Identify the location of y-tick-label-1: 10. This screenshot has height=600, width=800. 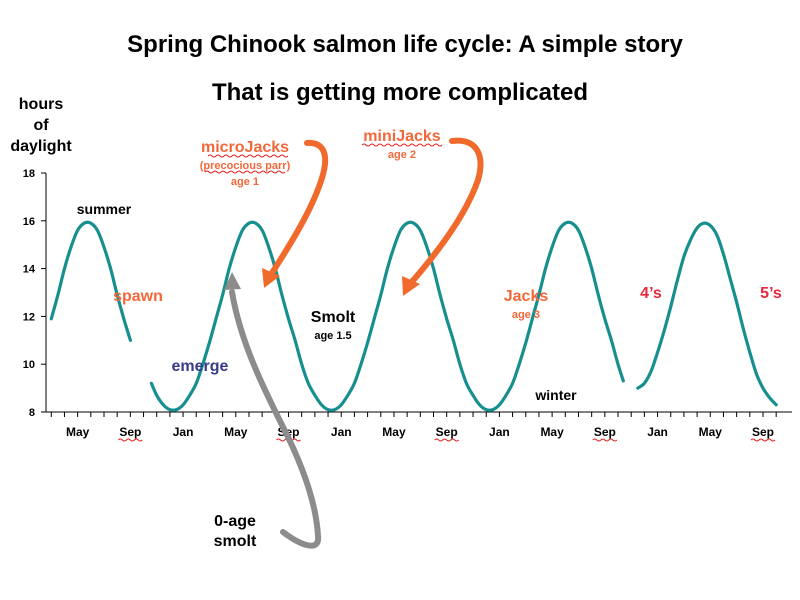
(29, 365).